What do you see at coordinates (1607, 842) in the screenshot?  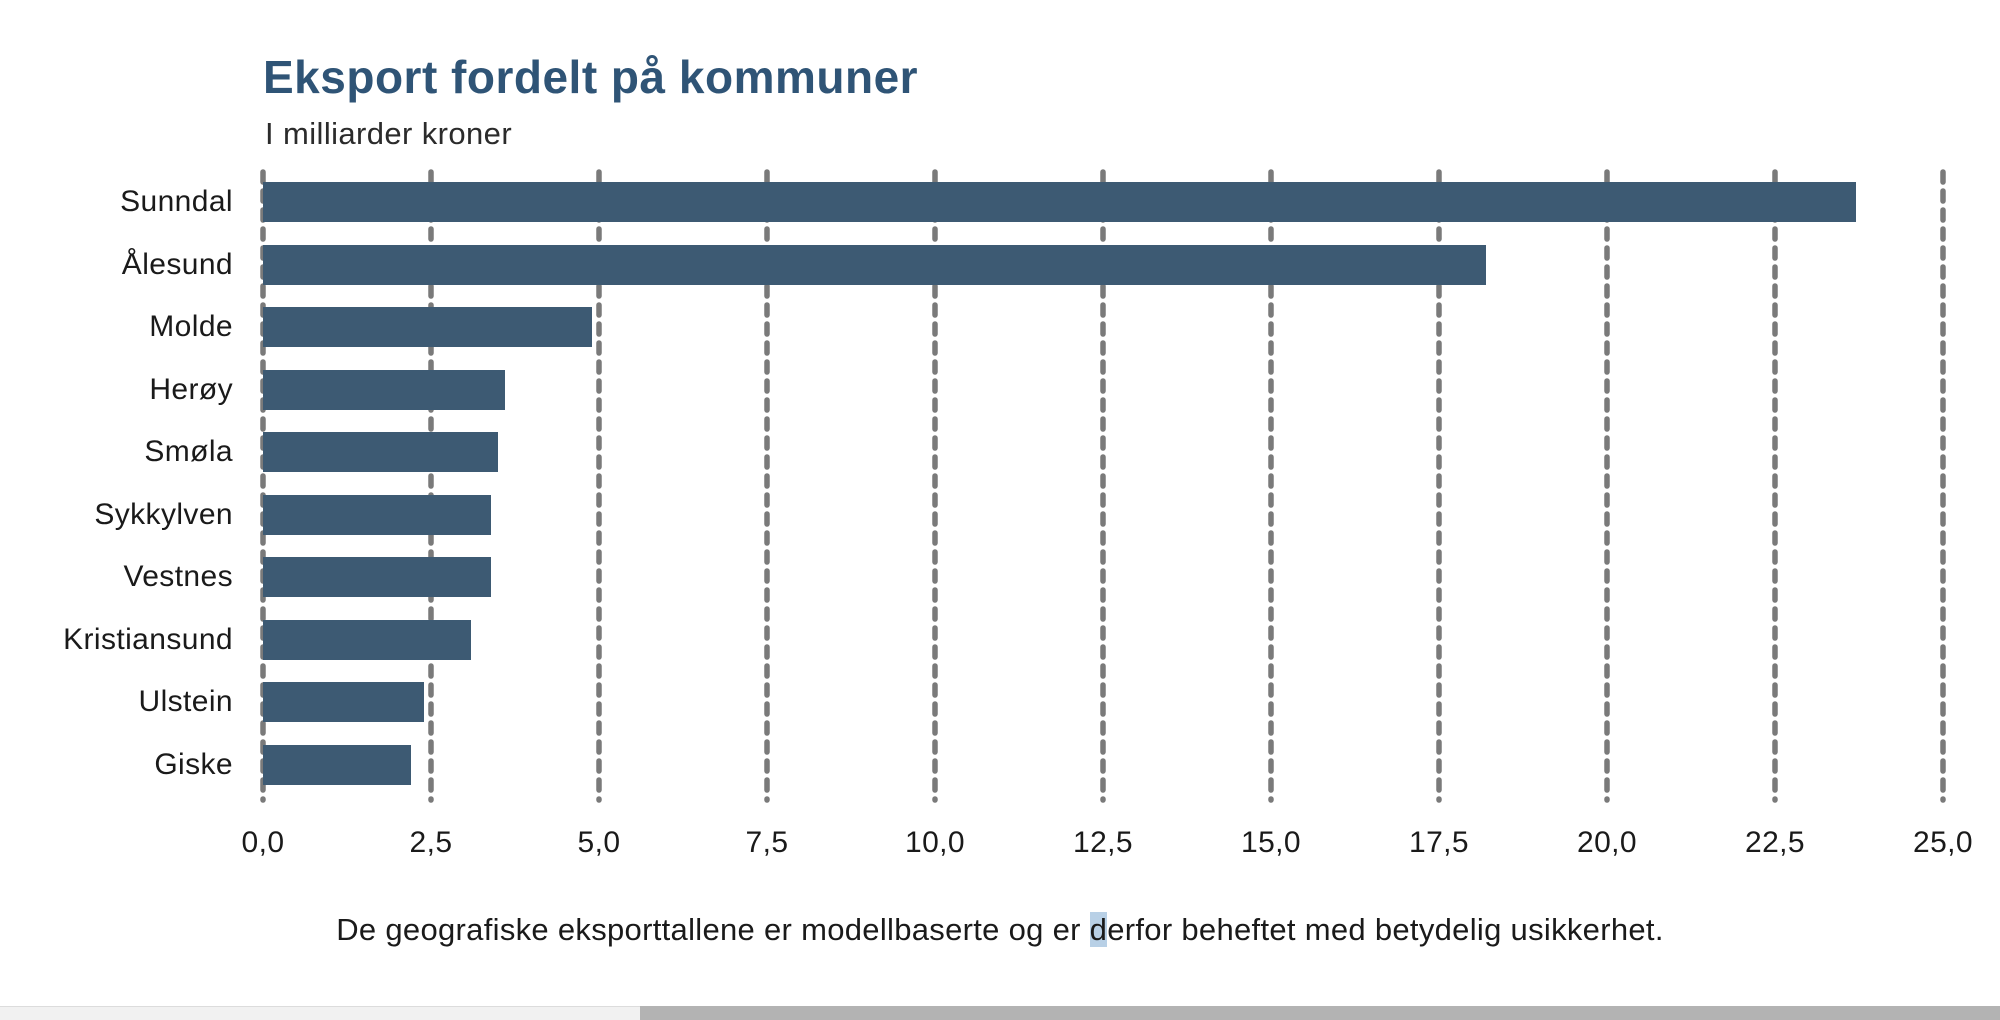 I see `x-tick-label: 20,0` at bounding box center [1607, 842].